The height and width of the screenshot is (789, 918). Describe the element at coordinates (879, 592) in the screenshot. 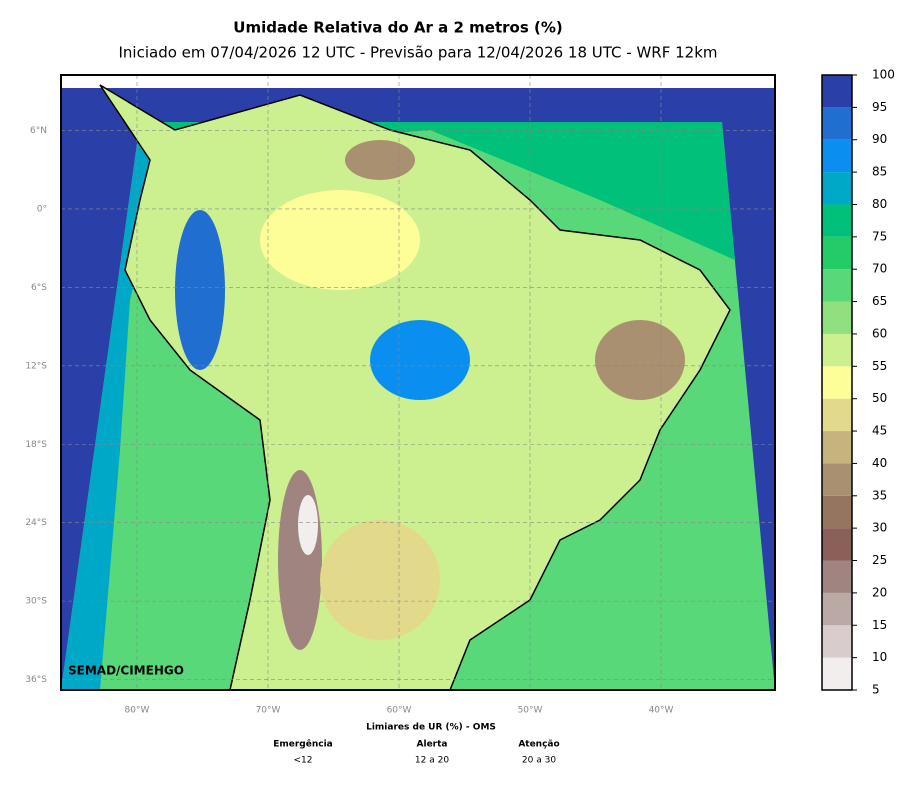

I see `colorbar-label: 20` at that location.